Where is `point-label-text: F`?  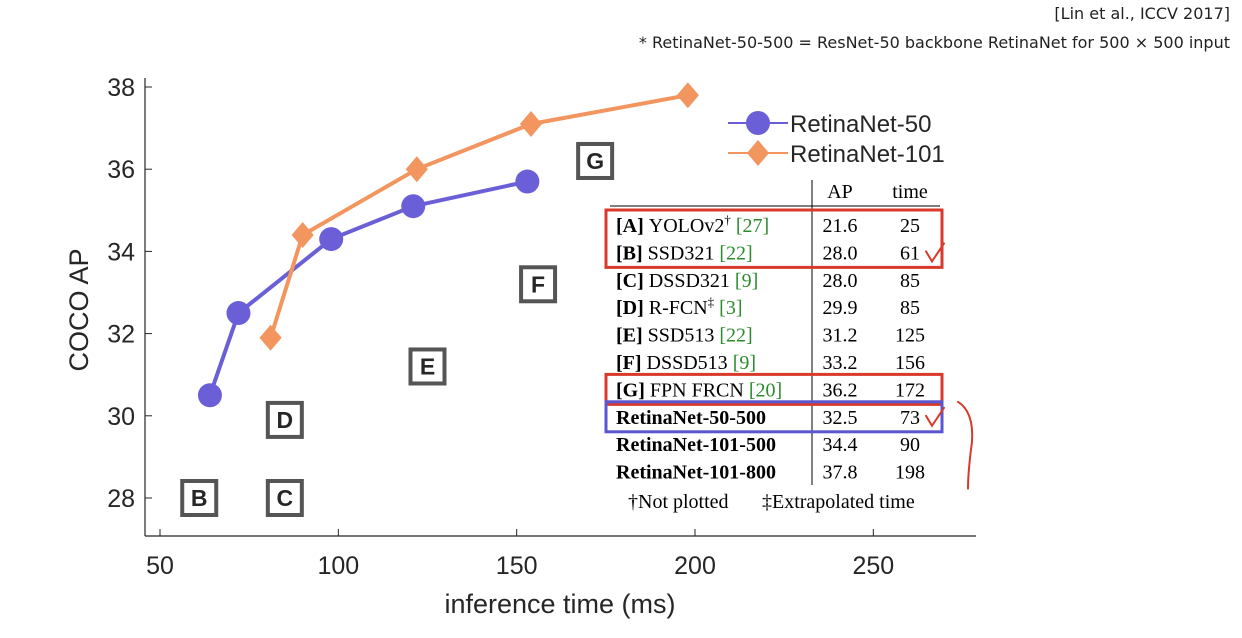 point-label-text: F is located at coordinates (538, 284).